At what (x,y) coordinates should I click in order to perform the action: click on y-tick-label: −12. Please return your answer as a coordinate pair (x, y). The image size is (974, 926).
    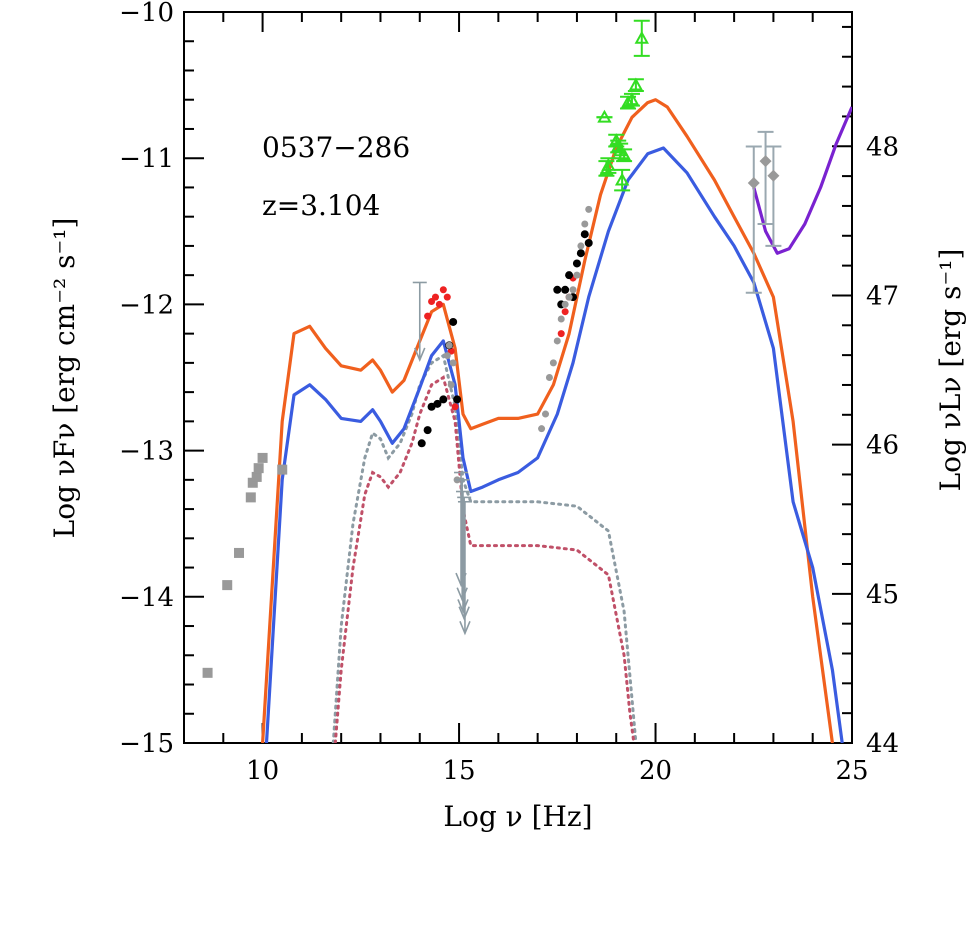
    Looking at the image, I should click on (146, 305).